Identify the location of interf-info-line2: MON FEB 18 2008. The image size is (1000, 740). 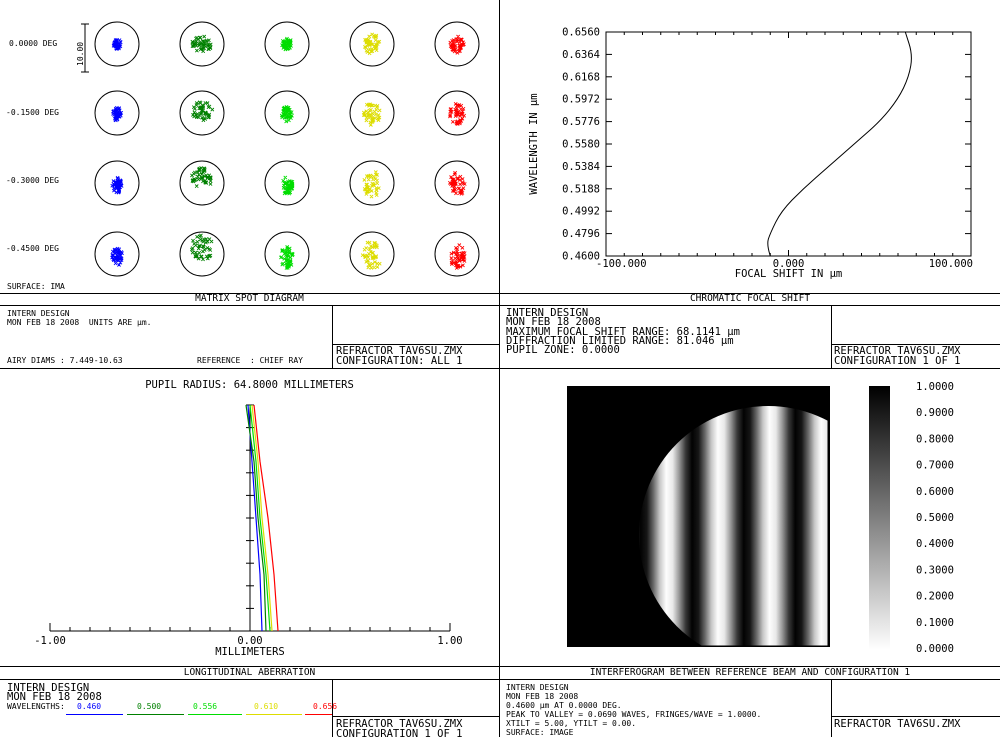
(542, 696).